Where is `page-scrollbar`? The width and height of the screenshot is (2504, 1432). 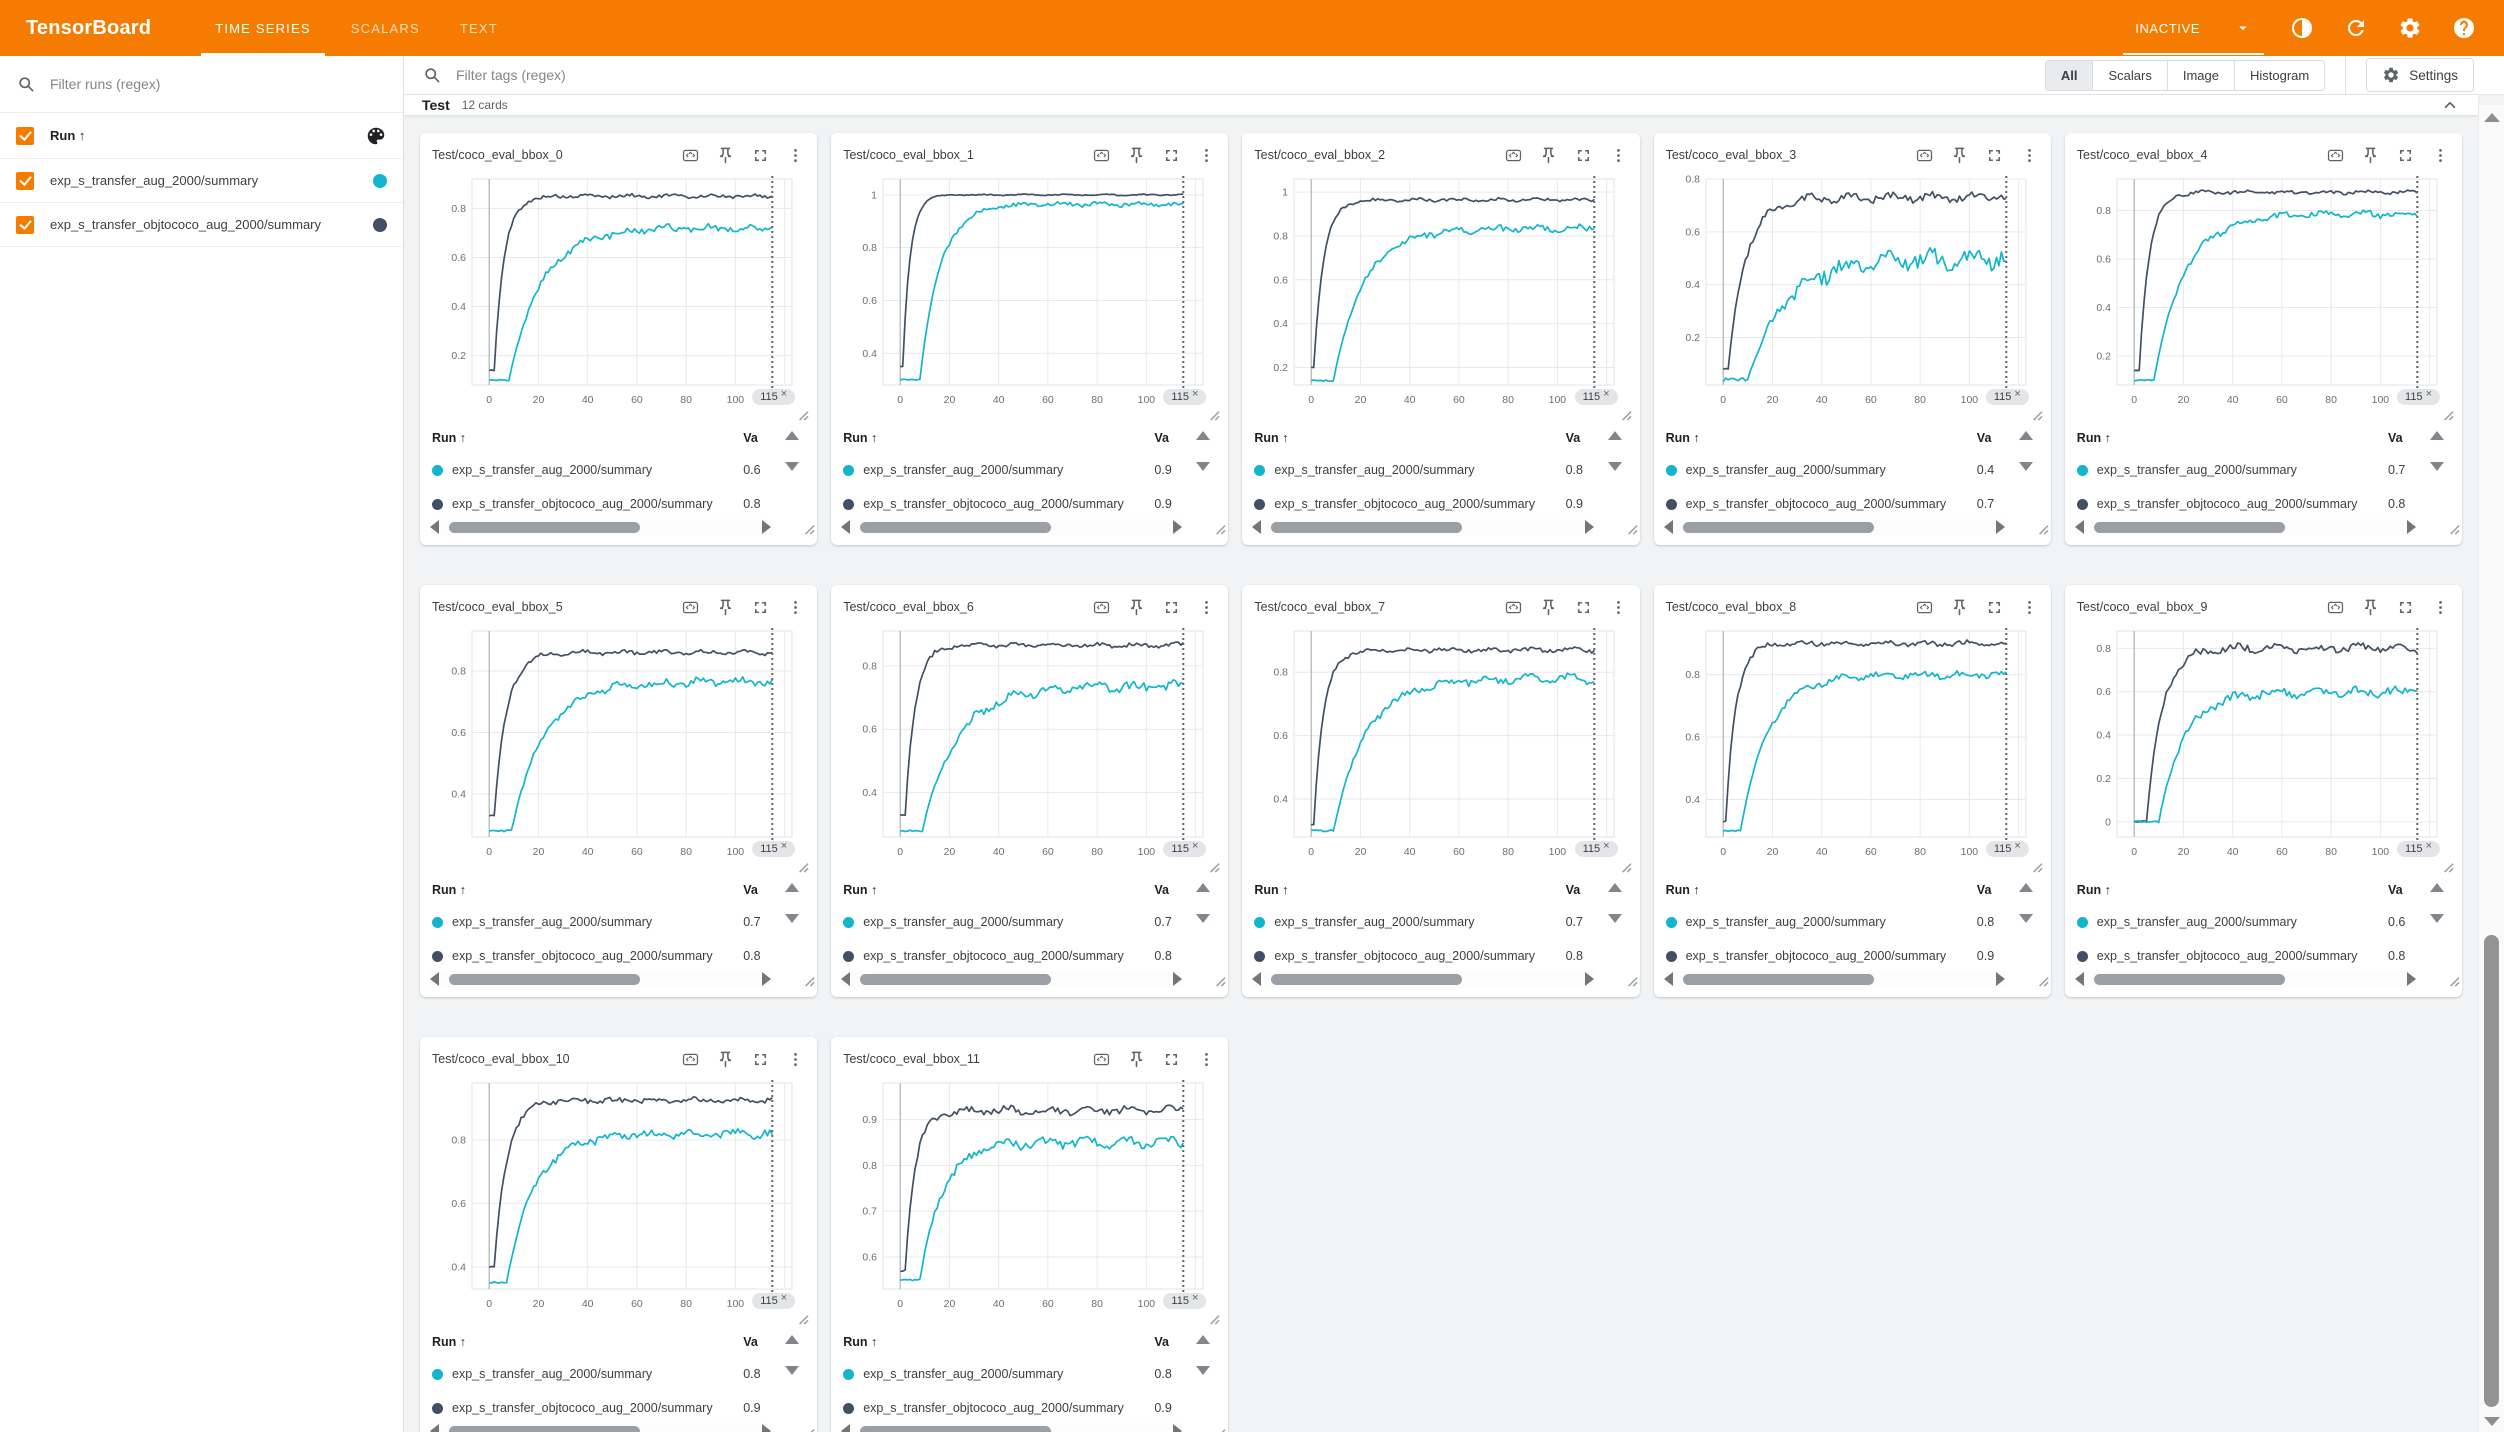 page-scrollbar is located at coordinates (2491, 768).